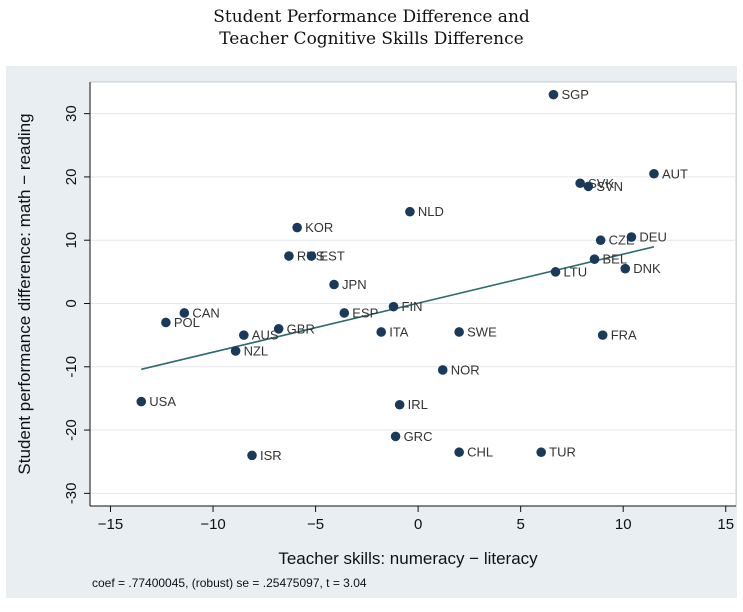 The height and width of the screenshot is (612, 743). I want to click on x-tick-label: −5, so click(315, 524).